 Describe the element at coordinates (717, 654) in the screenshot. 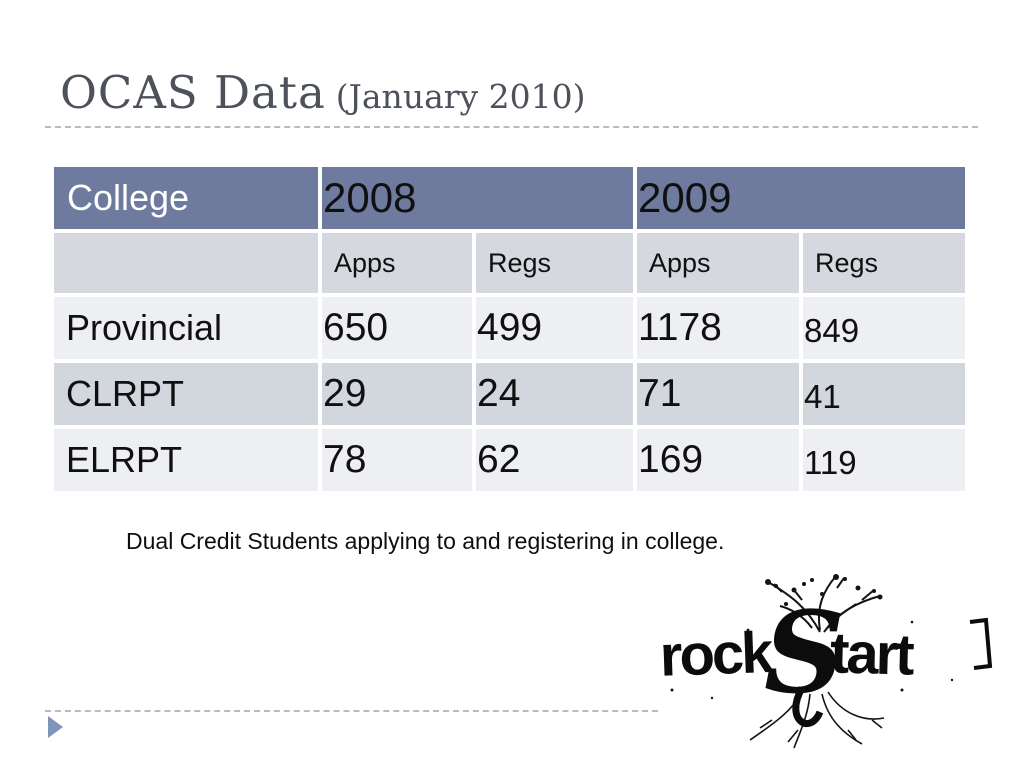

I see `logo-text-rock: rock` at that location.